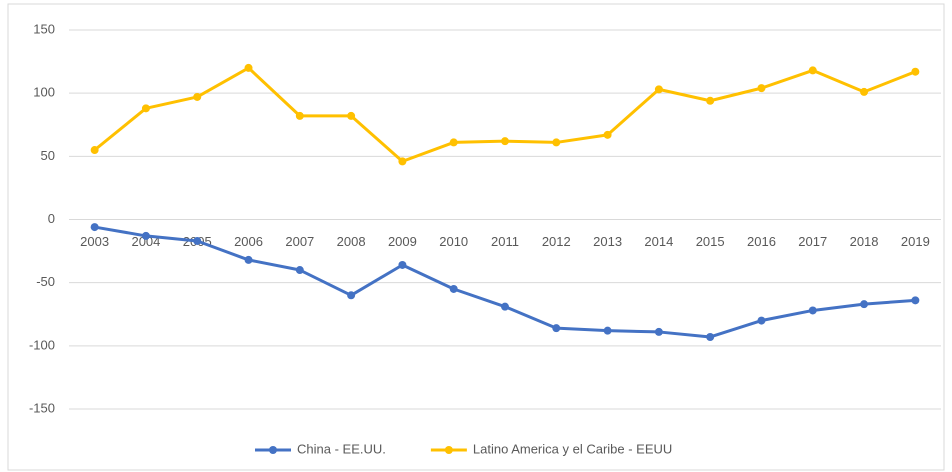 Image resolution: width=952 pixels, height=472 pixels. Describe the element at coordinates (761, 241) in the screenshot. I see `x-tick-label: 2016` at that location.